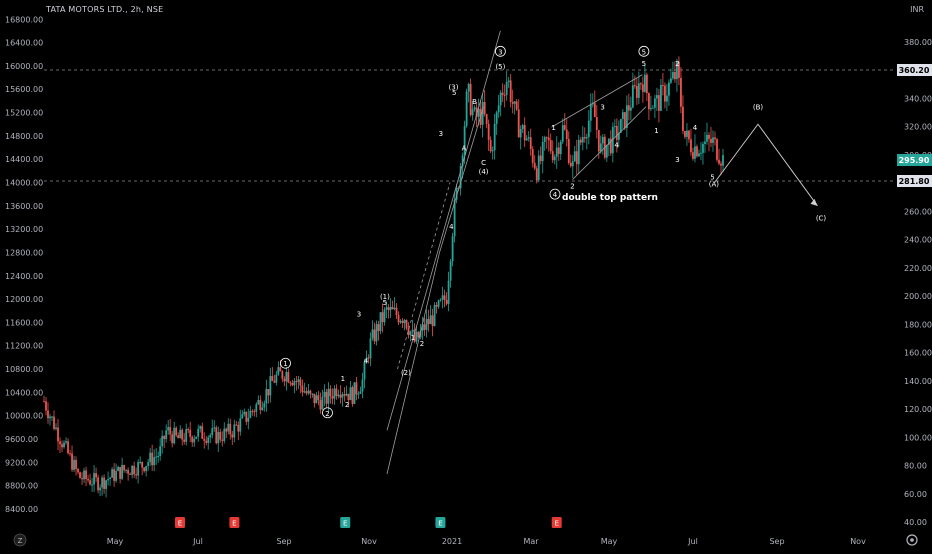  I want to click on wave-label-circle, so click(555, 194).